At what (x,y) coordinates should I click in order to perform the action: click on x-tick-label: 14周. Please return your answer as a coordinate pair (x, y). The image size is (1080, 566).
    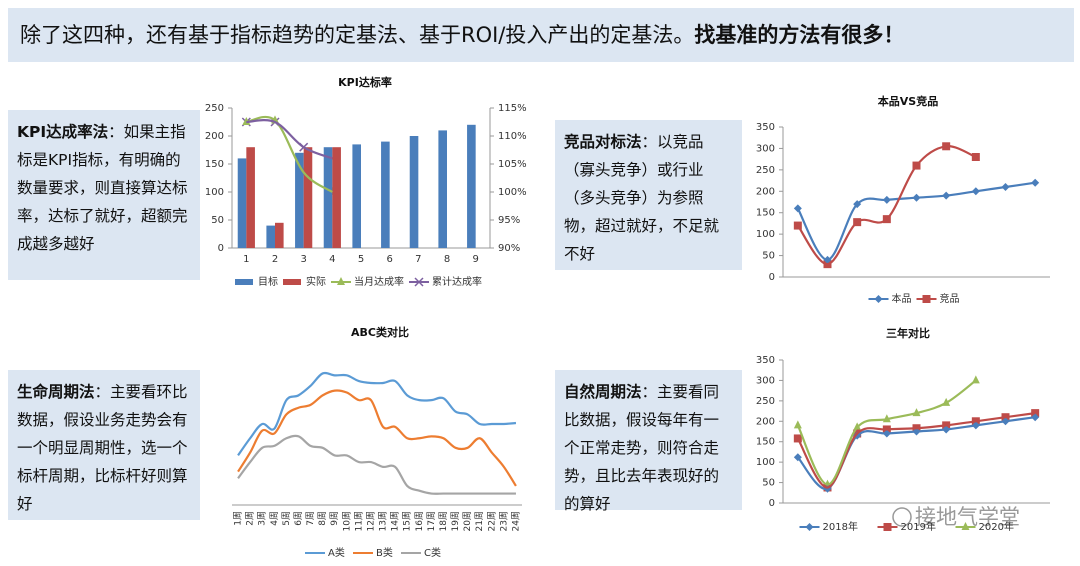
    Looking at the image, I should click on (395, 521).